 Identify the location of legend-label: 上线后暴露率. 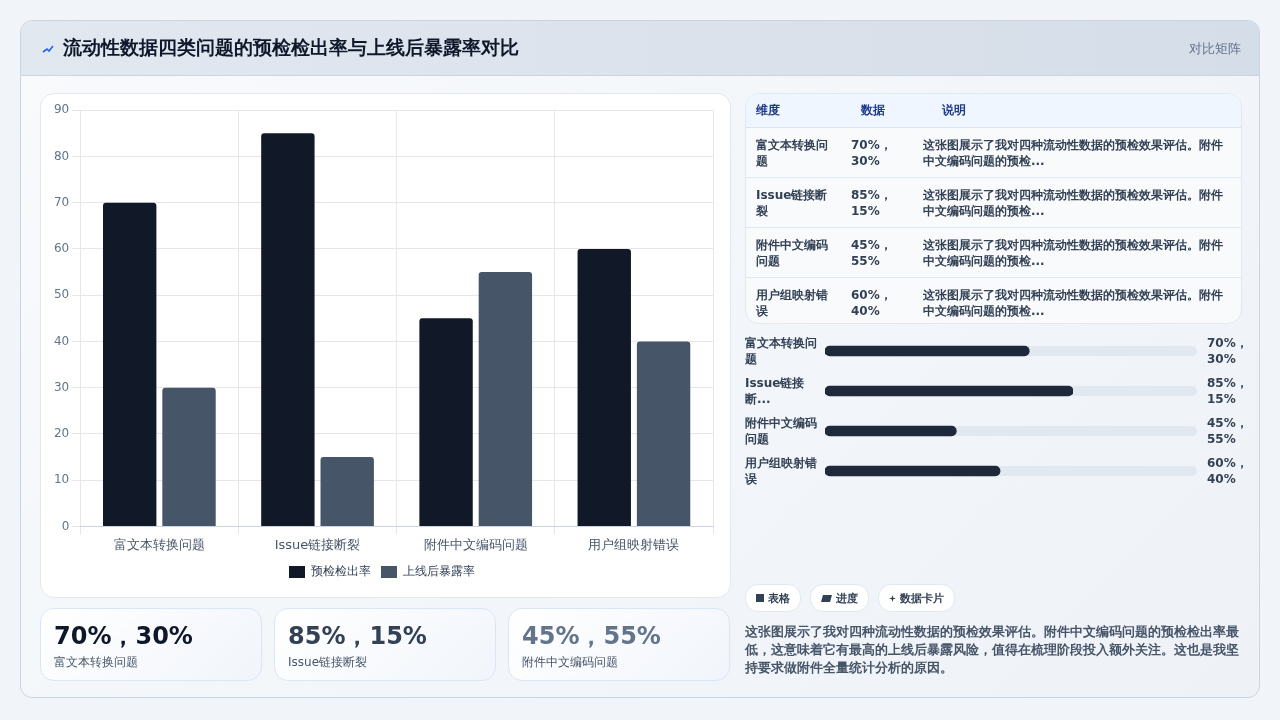
(439, 571).